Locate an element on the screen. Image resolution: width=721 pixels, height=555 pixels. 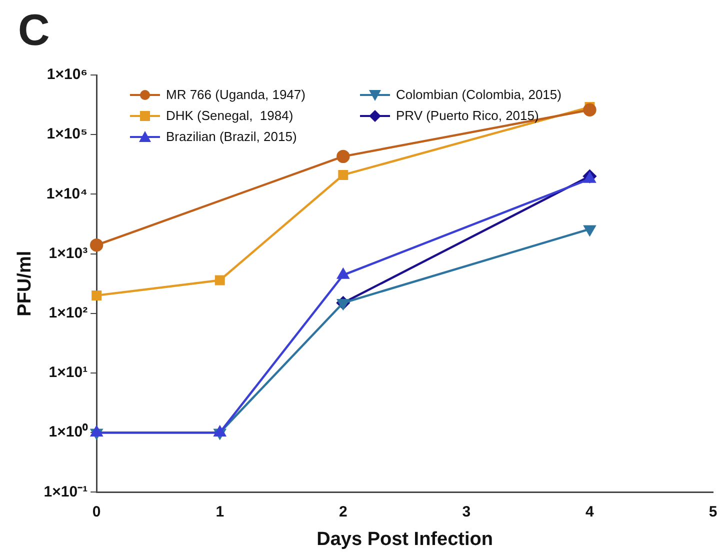
legend-label: Brazilian (Brazil, 2015) is located at coordinates (231, 136).